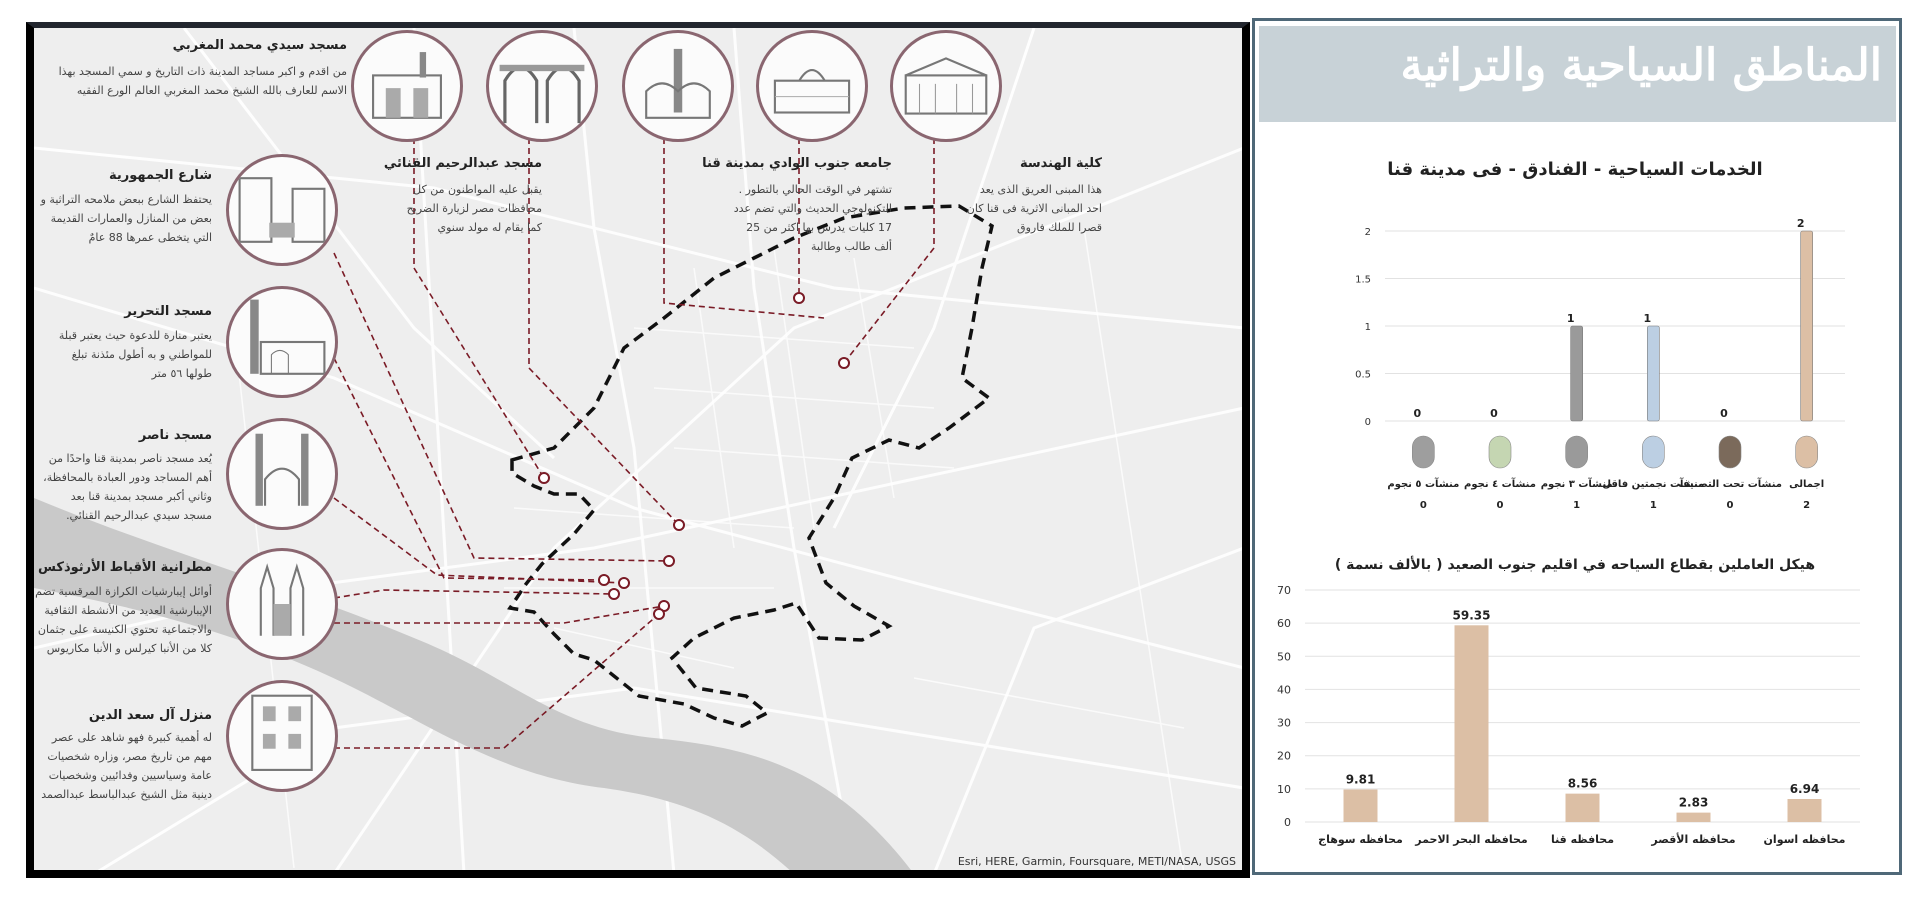 The image size is (1920, 899). Describe the element at coordinates (1284, 623) in the screenshot. I see `workers-y-tick: 60` at that location.